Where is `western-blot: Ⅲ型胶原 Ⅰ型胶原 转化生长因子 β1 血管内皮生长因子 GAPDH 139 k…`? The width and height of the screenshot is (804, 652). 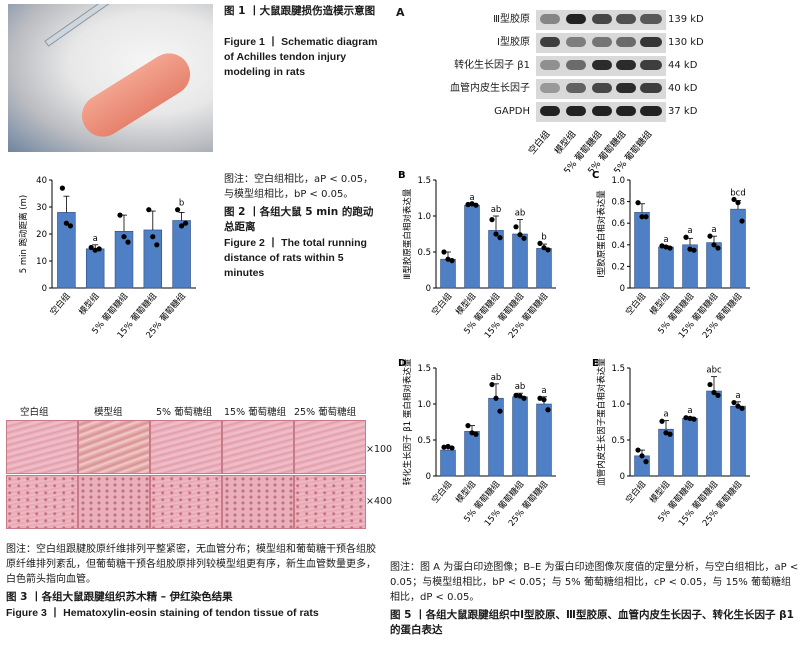 western-blot: Ⅲ型胶原 Ⅰ型胶原 转化生长因子 β1 血管内皮生长因子 GAPDH 139 k… is located at coordinates (600, 90).